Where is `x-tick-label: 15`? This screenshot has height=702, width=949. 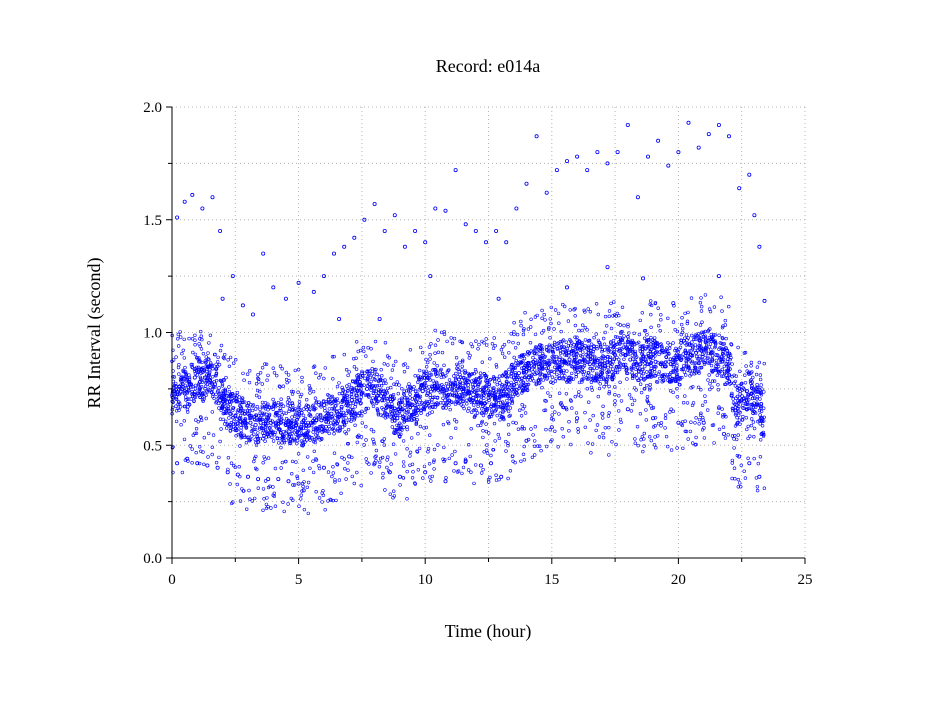 x-tick-label: 15 is located at coordinates (551, 580).